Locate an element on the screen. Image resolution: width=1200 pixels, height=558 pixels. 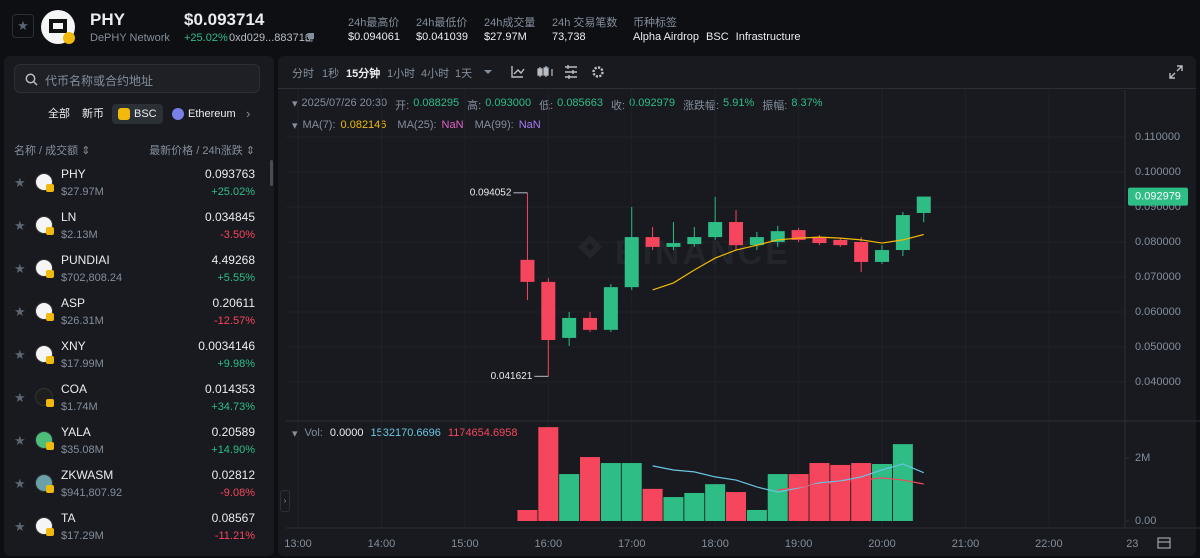
token-row: ★ YALA $35.08M 0.20589 +14.90% is located at coordinates (137, 441).